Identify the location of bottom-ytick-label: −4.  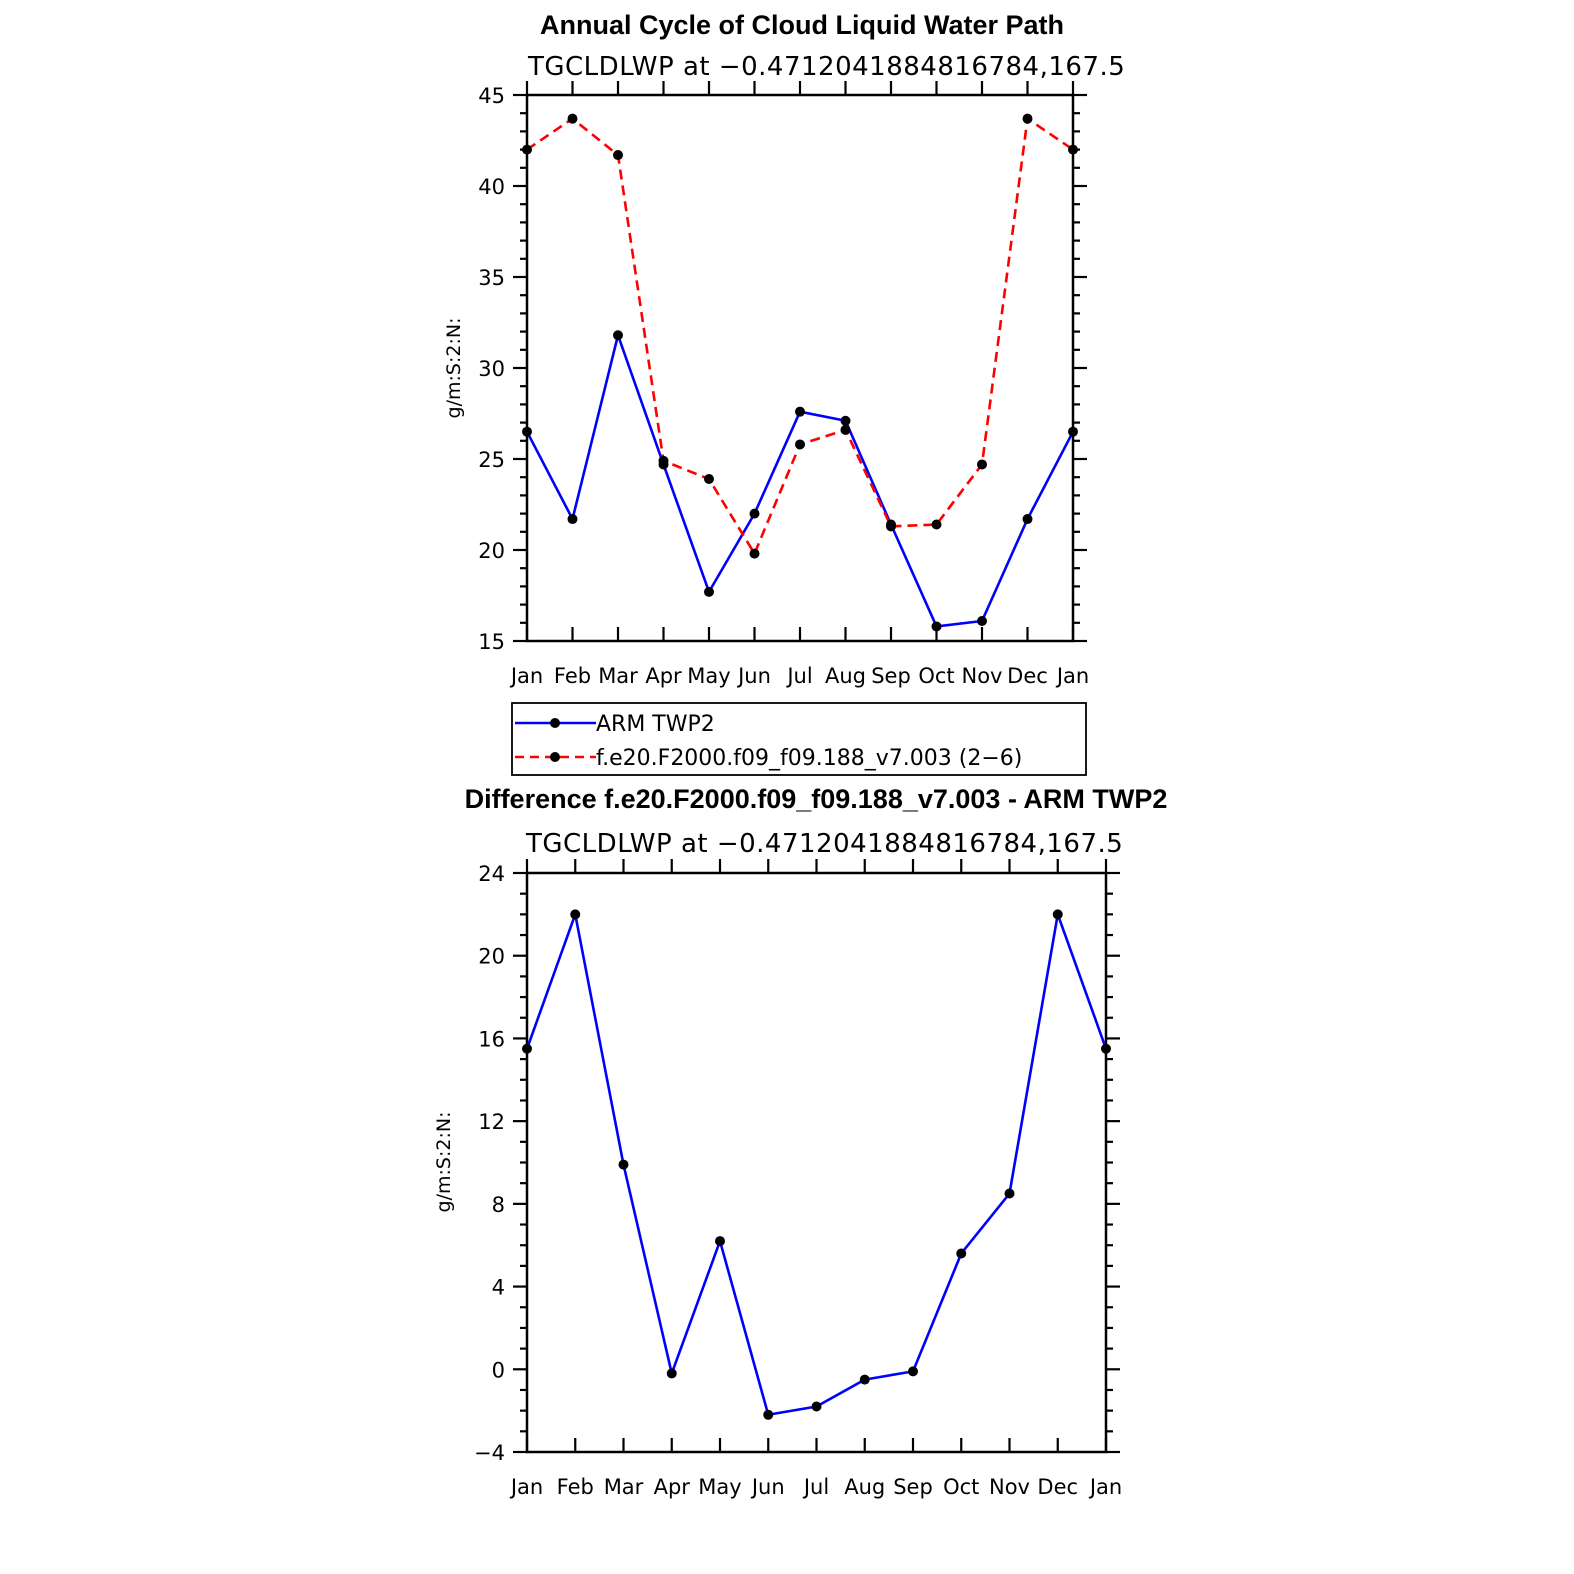
(489, 1453).